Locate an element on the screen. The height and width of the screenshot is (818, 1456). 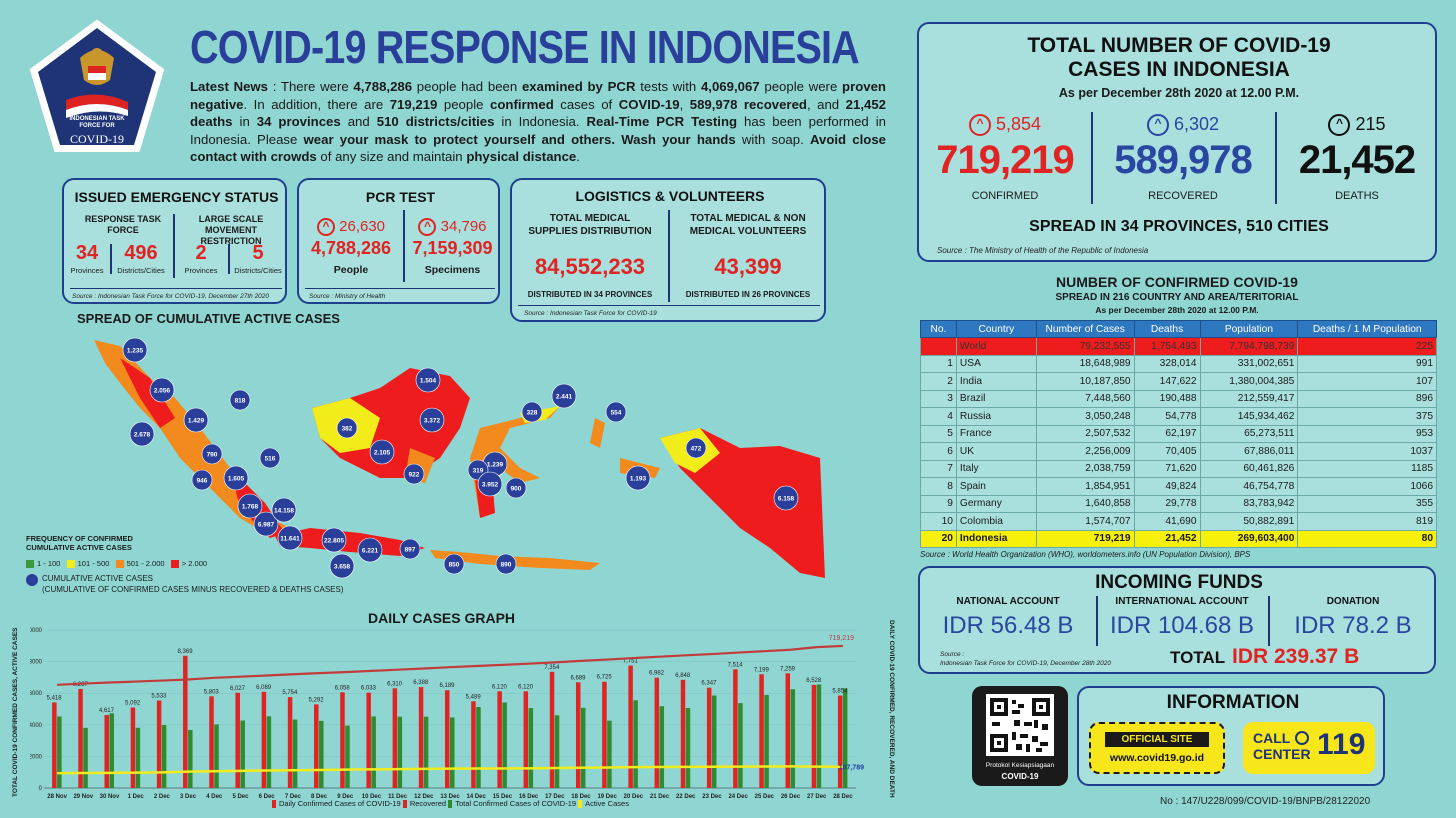
svg-text: 1.239 is located at coordinates (495, 465).